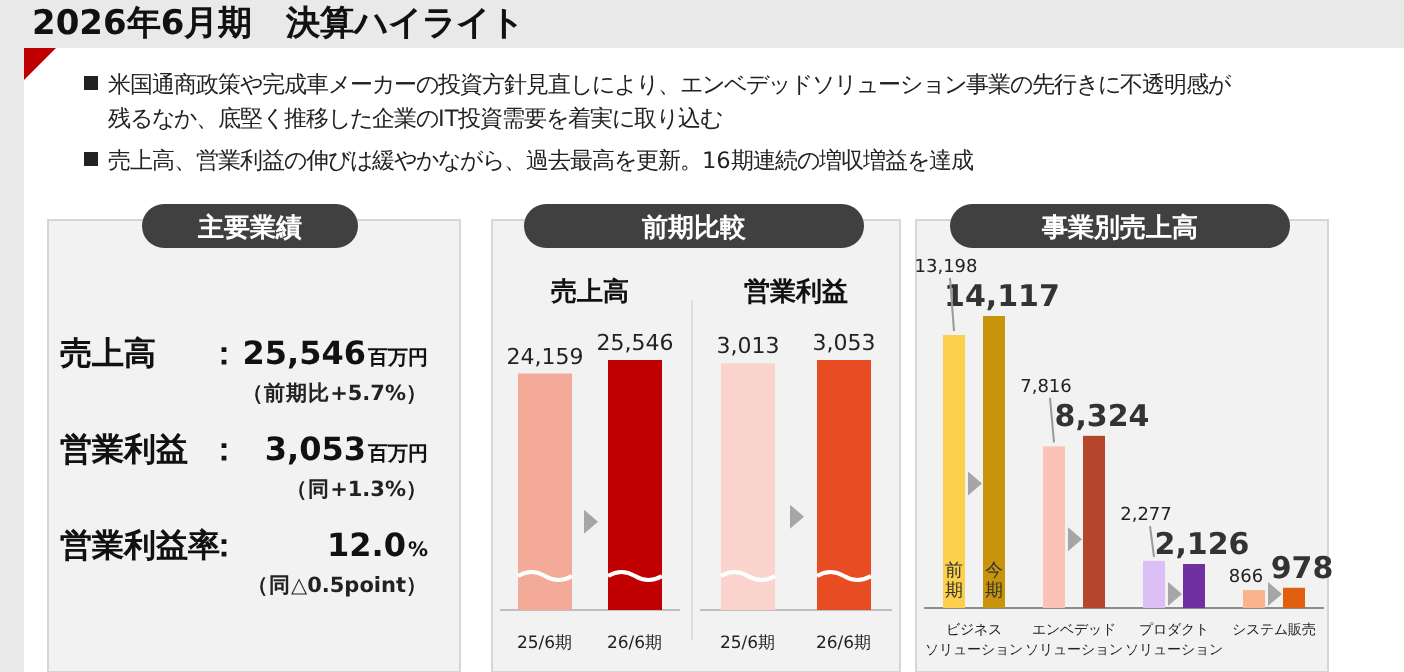 The width and height of the screenshot is (1404, 672). I want to click on series-label: 今期, so click(994, 581).